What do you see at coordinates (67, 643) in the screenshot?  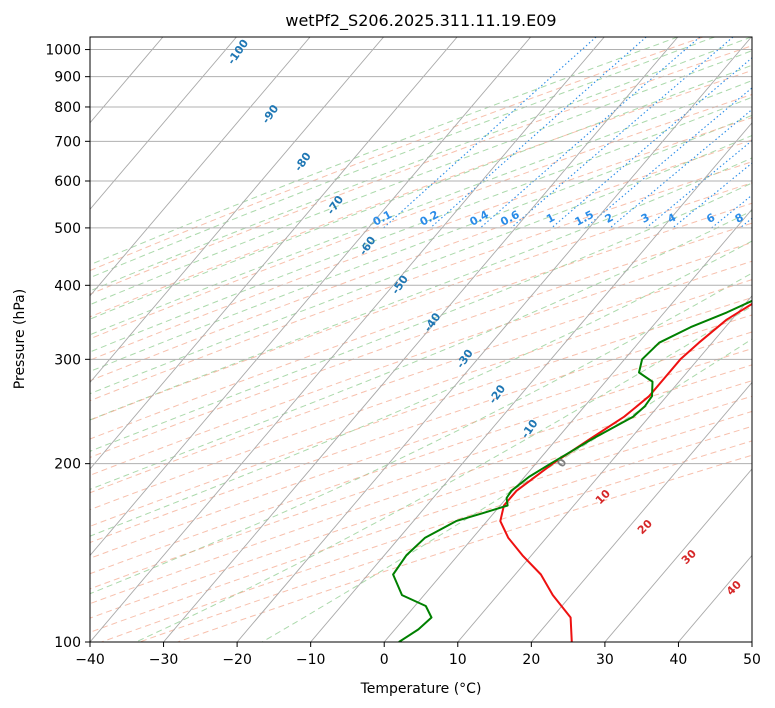 I see `y-tick-label: 100` at bounding box center [67, 643].